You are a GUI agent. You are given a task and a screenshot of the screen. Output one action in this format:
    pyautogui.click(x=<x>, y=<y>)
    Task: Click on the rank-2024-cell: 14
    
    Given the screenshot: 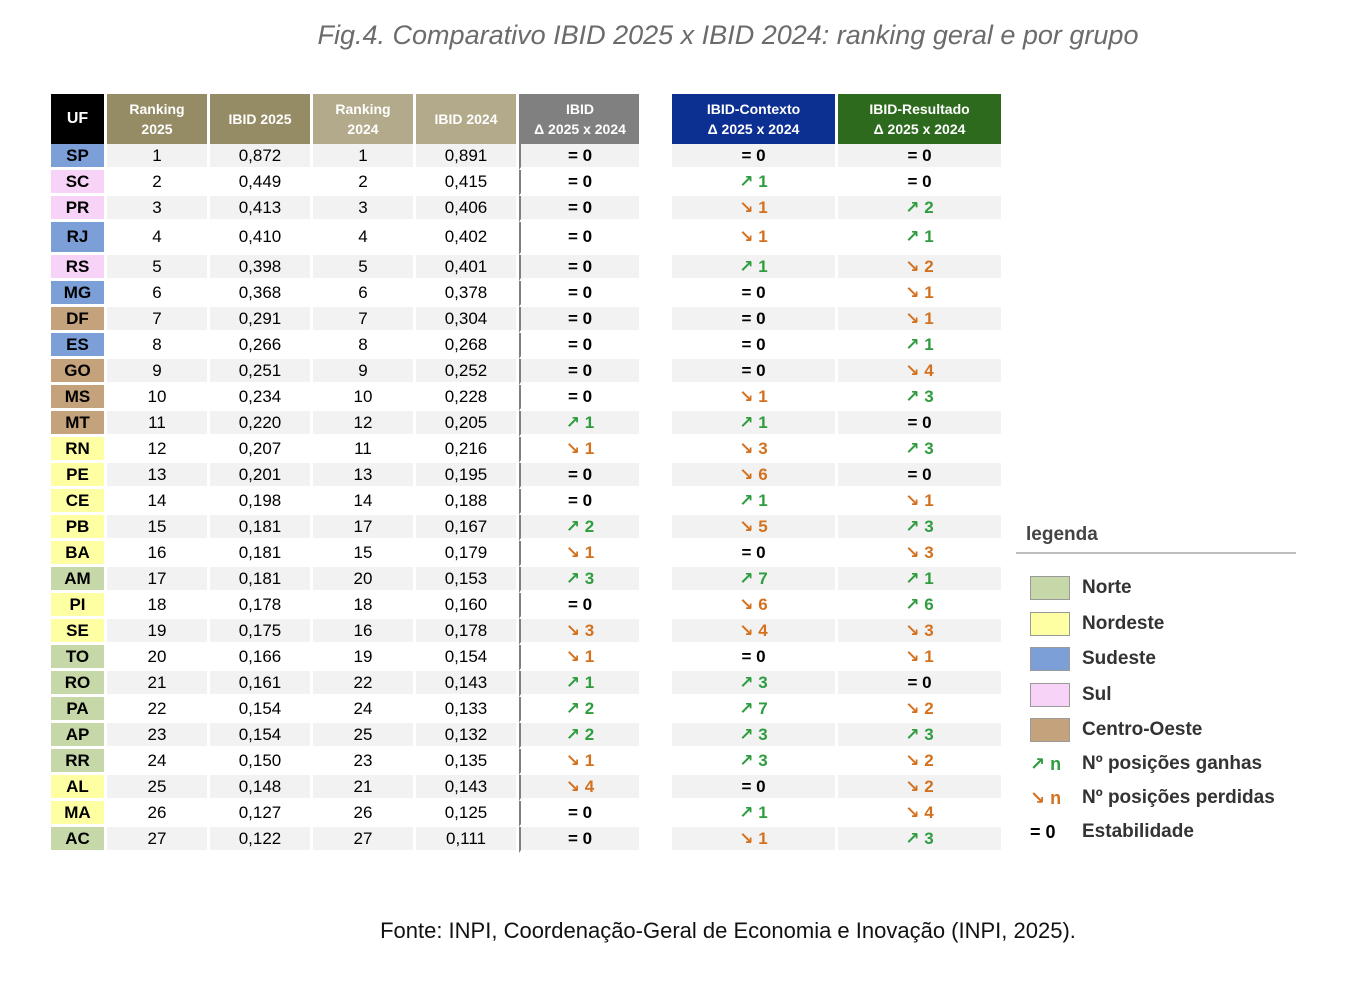 What is the action you would take?
    pyautogui.click(x=363, y=502)
    